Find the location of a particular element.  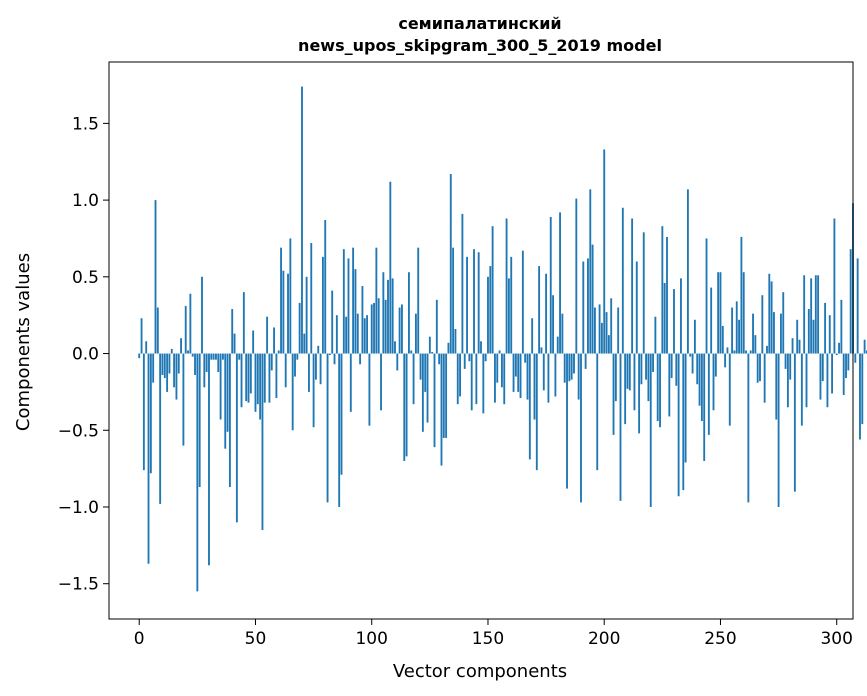

y-tick-label: 0.0 is located at coordinates (85, 355).